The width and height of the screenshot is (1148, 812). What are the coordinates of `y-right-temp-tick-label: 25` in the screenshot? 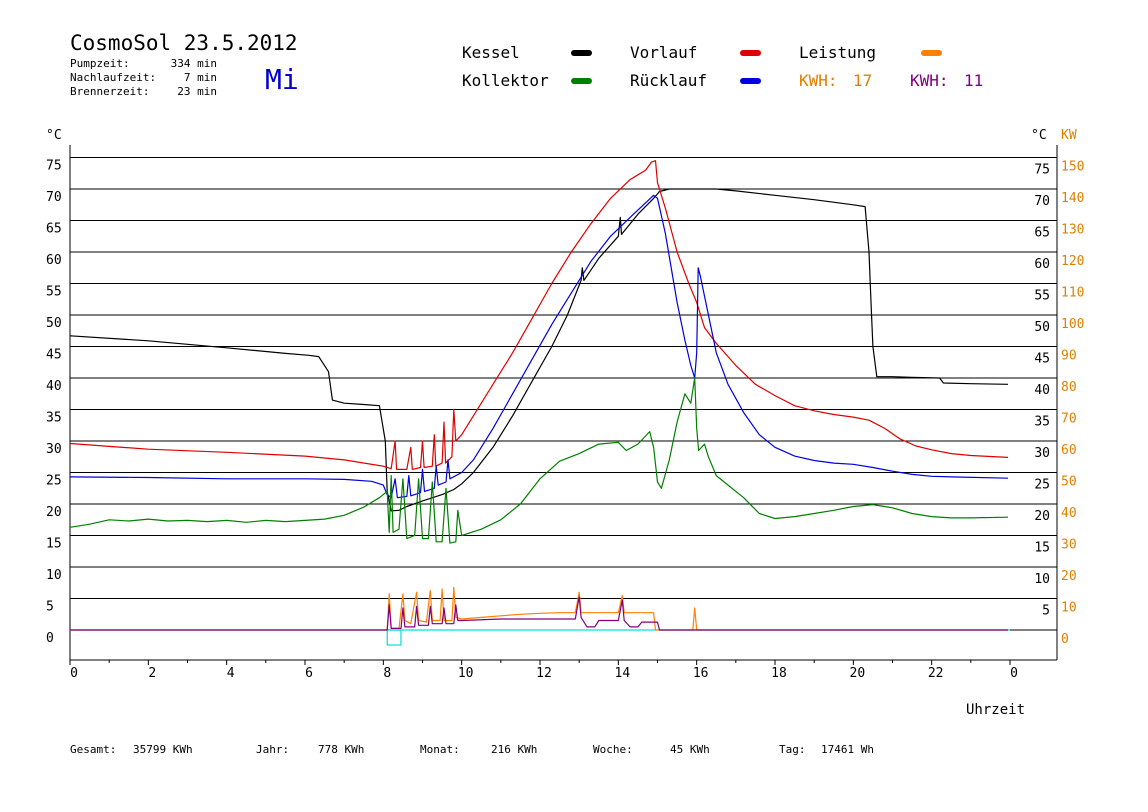 It's located at (1042, 485).